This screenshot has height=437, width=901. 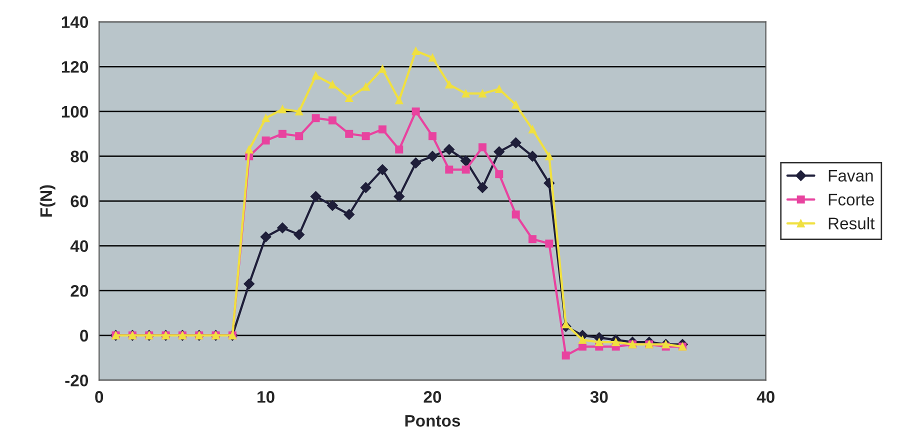 I want to click on x-tick-label: 20, so click(x=433, y=397).